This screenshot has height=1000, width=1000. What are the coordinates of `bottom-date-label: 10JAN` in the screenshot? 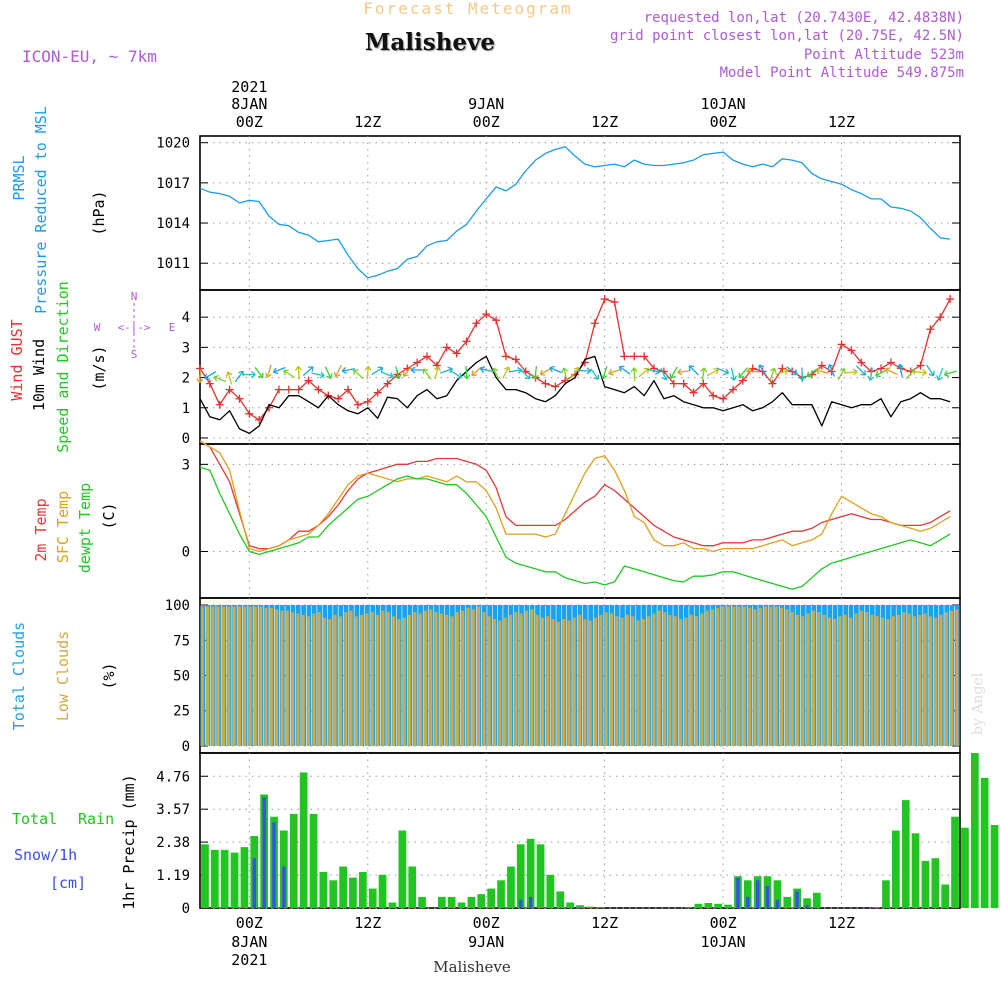 It's located at (723, 942).